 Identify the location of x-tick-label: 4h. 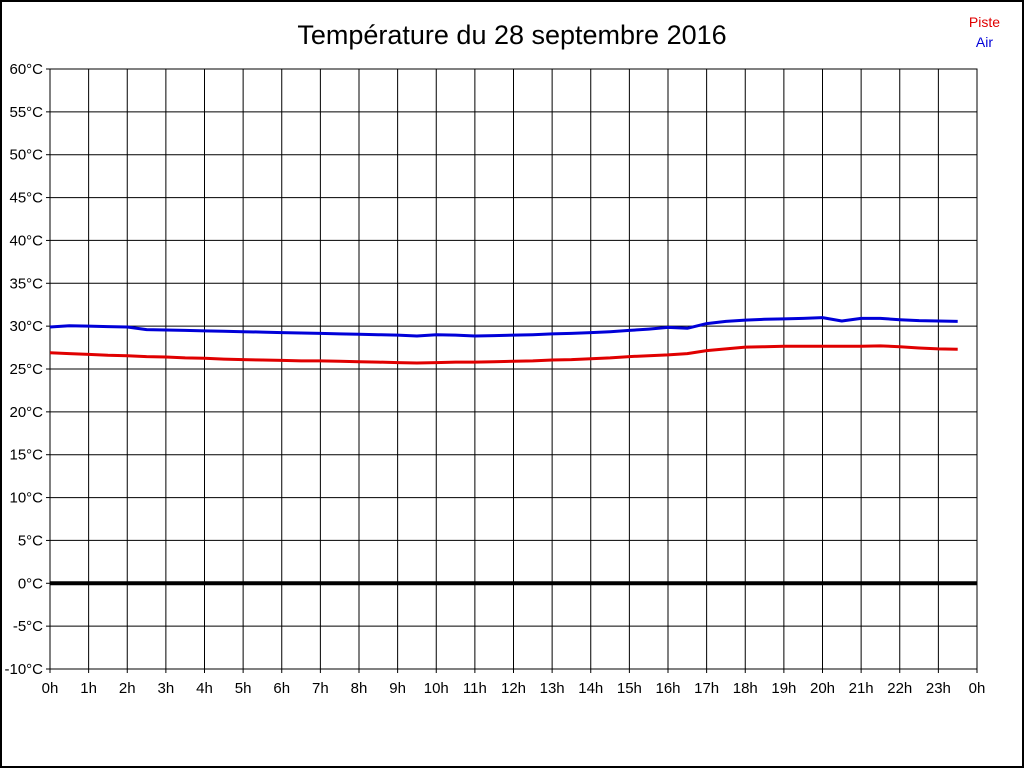
(204, 688).